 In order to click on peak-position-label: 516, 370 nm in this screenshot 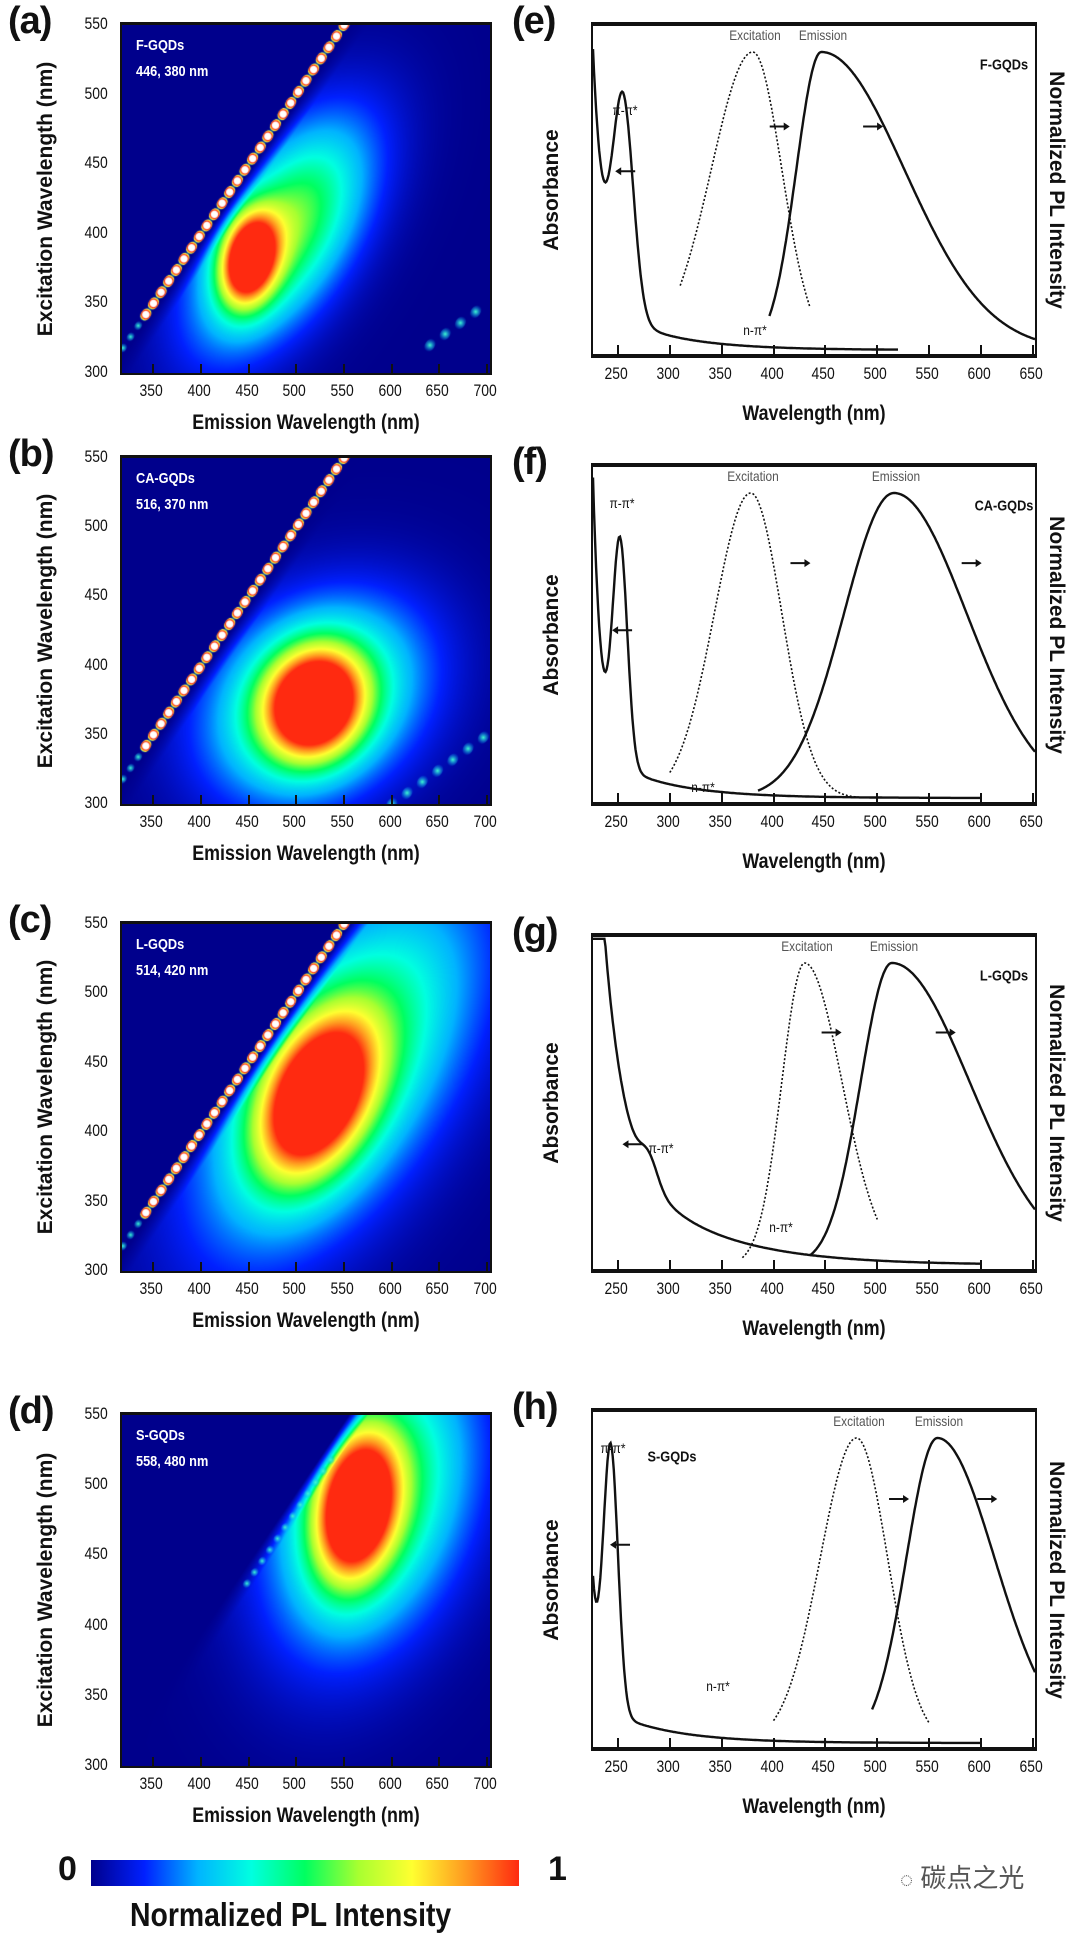, I will do `click(172, 504)`.